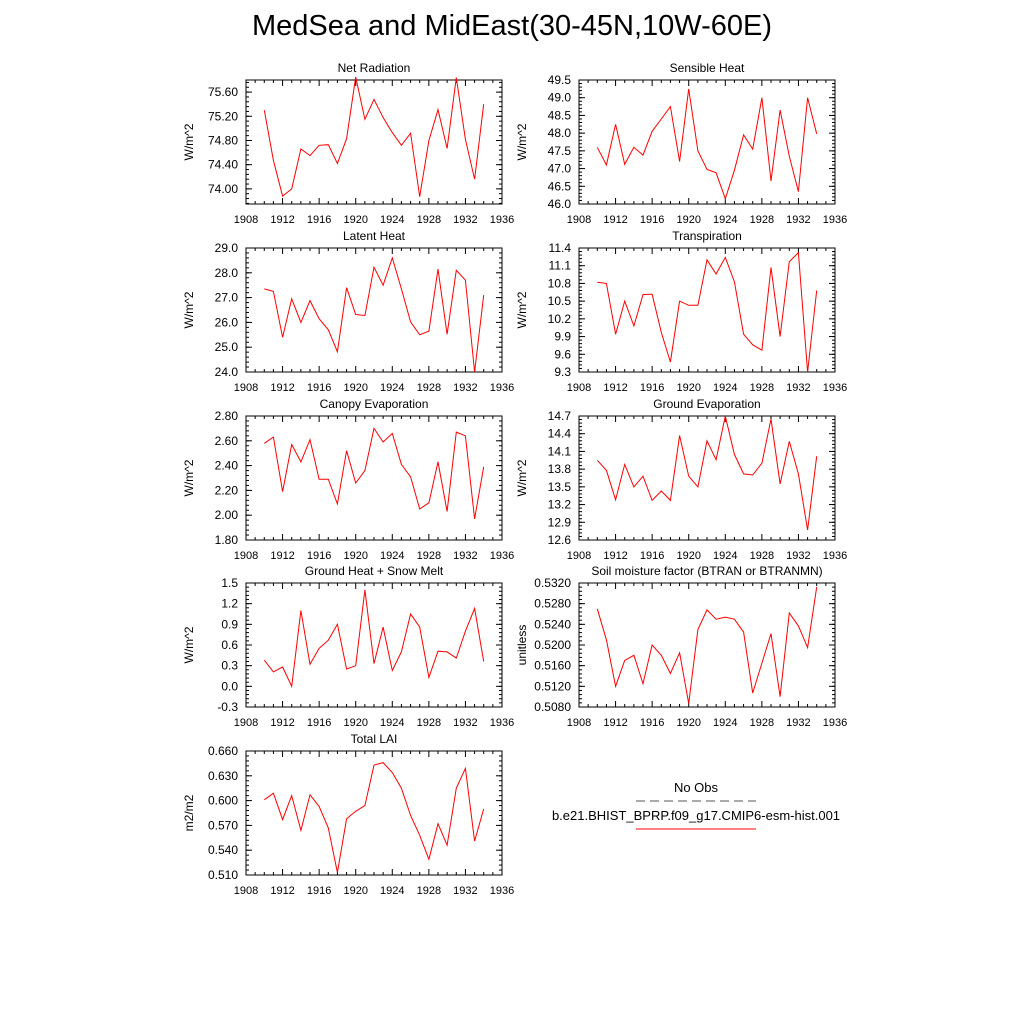 This screenshot has height=1024, width=1024. I want to click on y-tick-label: 2.40, so click(227, 466).